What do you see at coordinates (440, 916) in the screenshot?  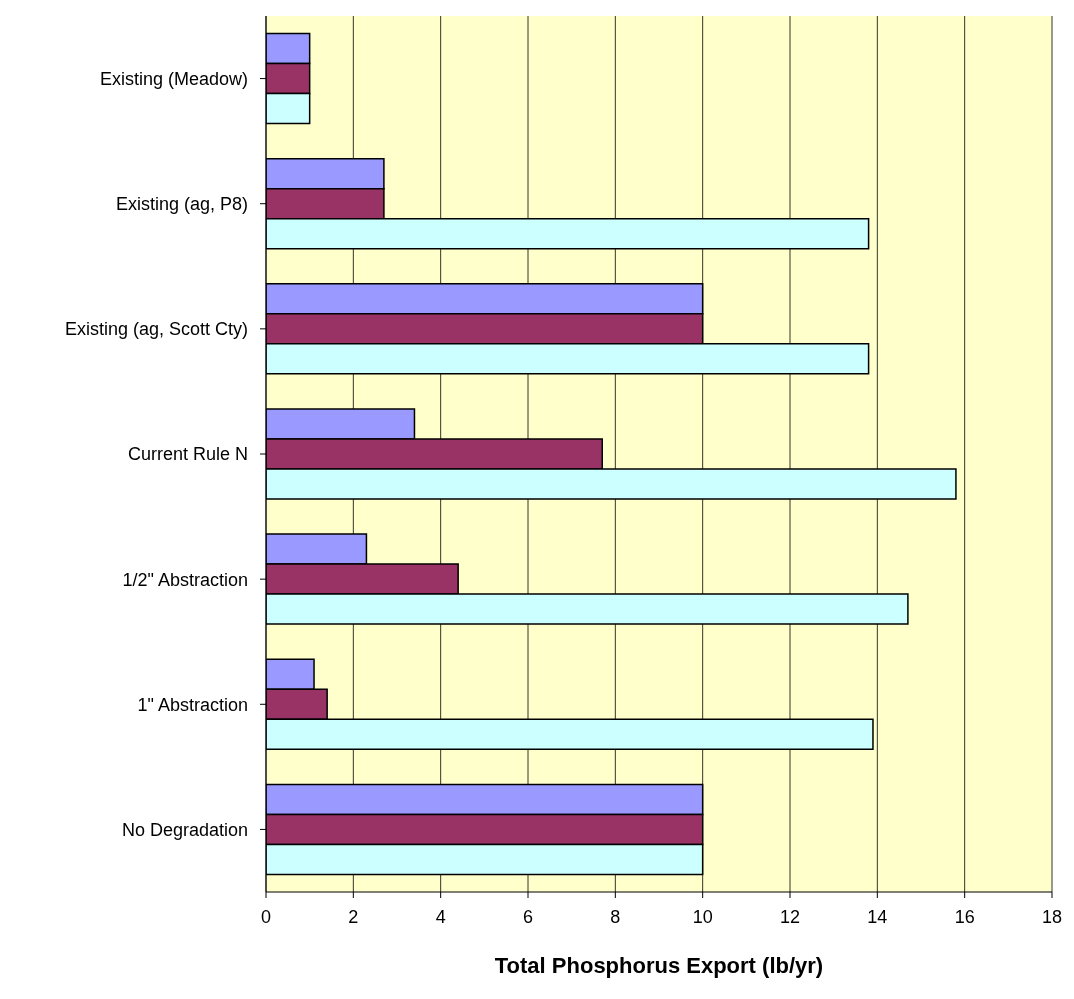 I see `x-tick-label: 4` at bounding box center [440, 916].